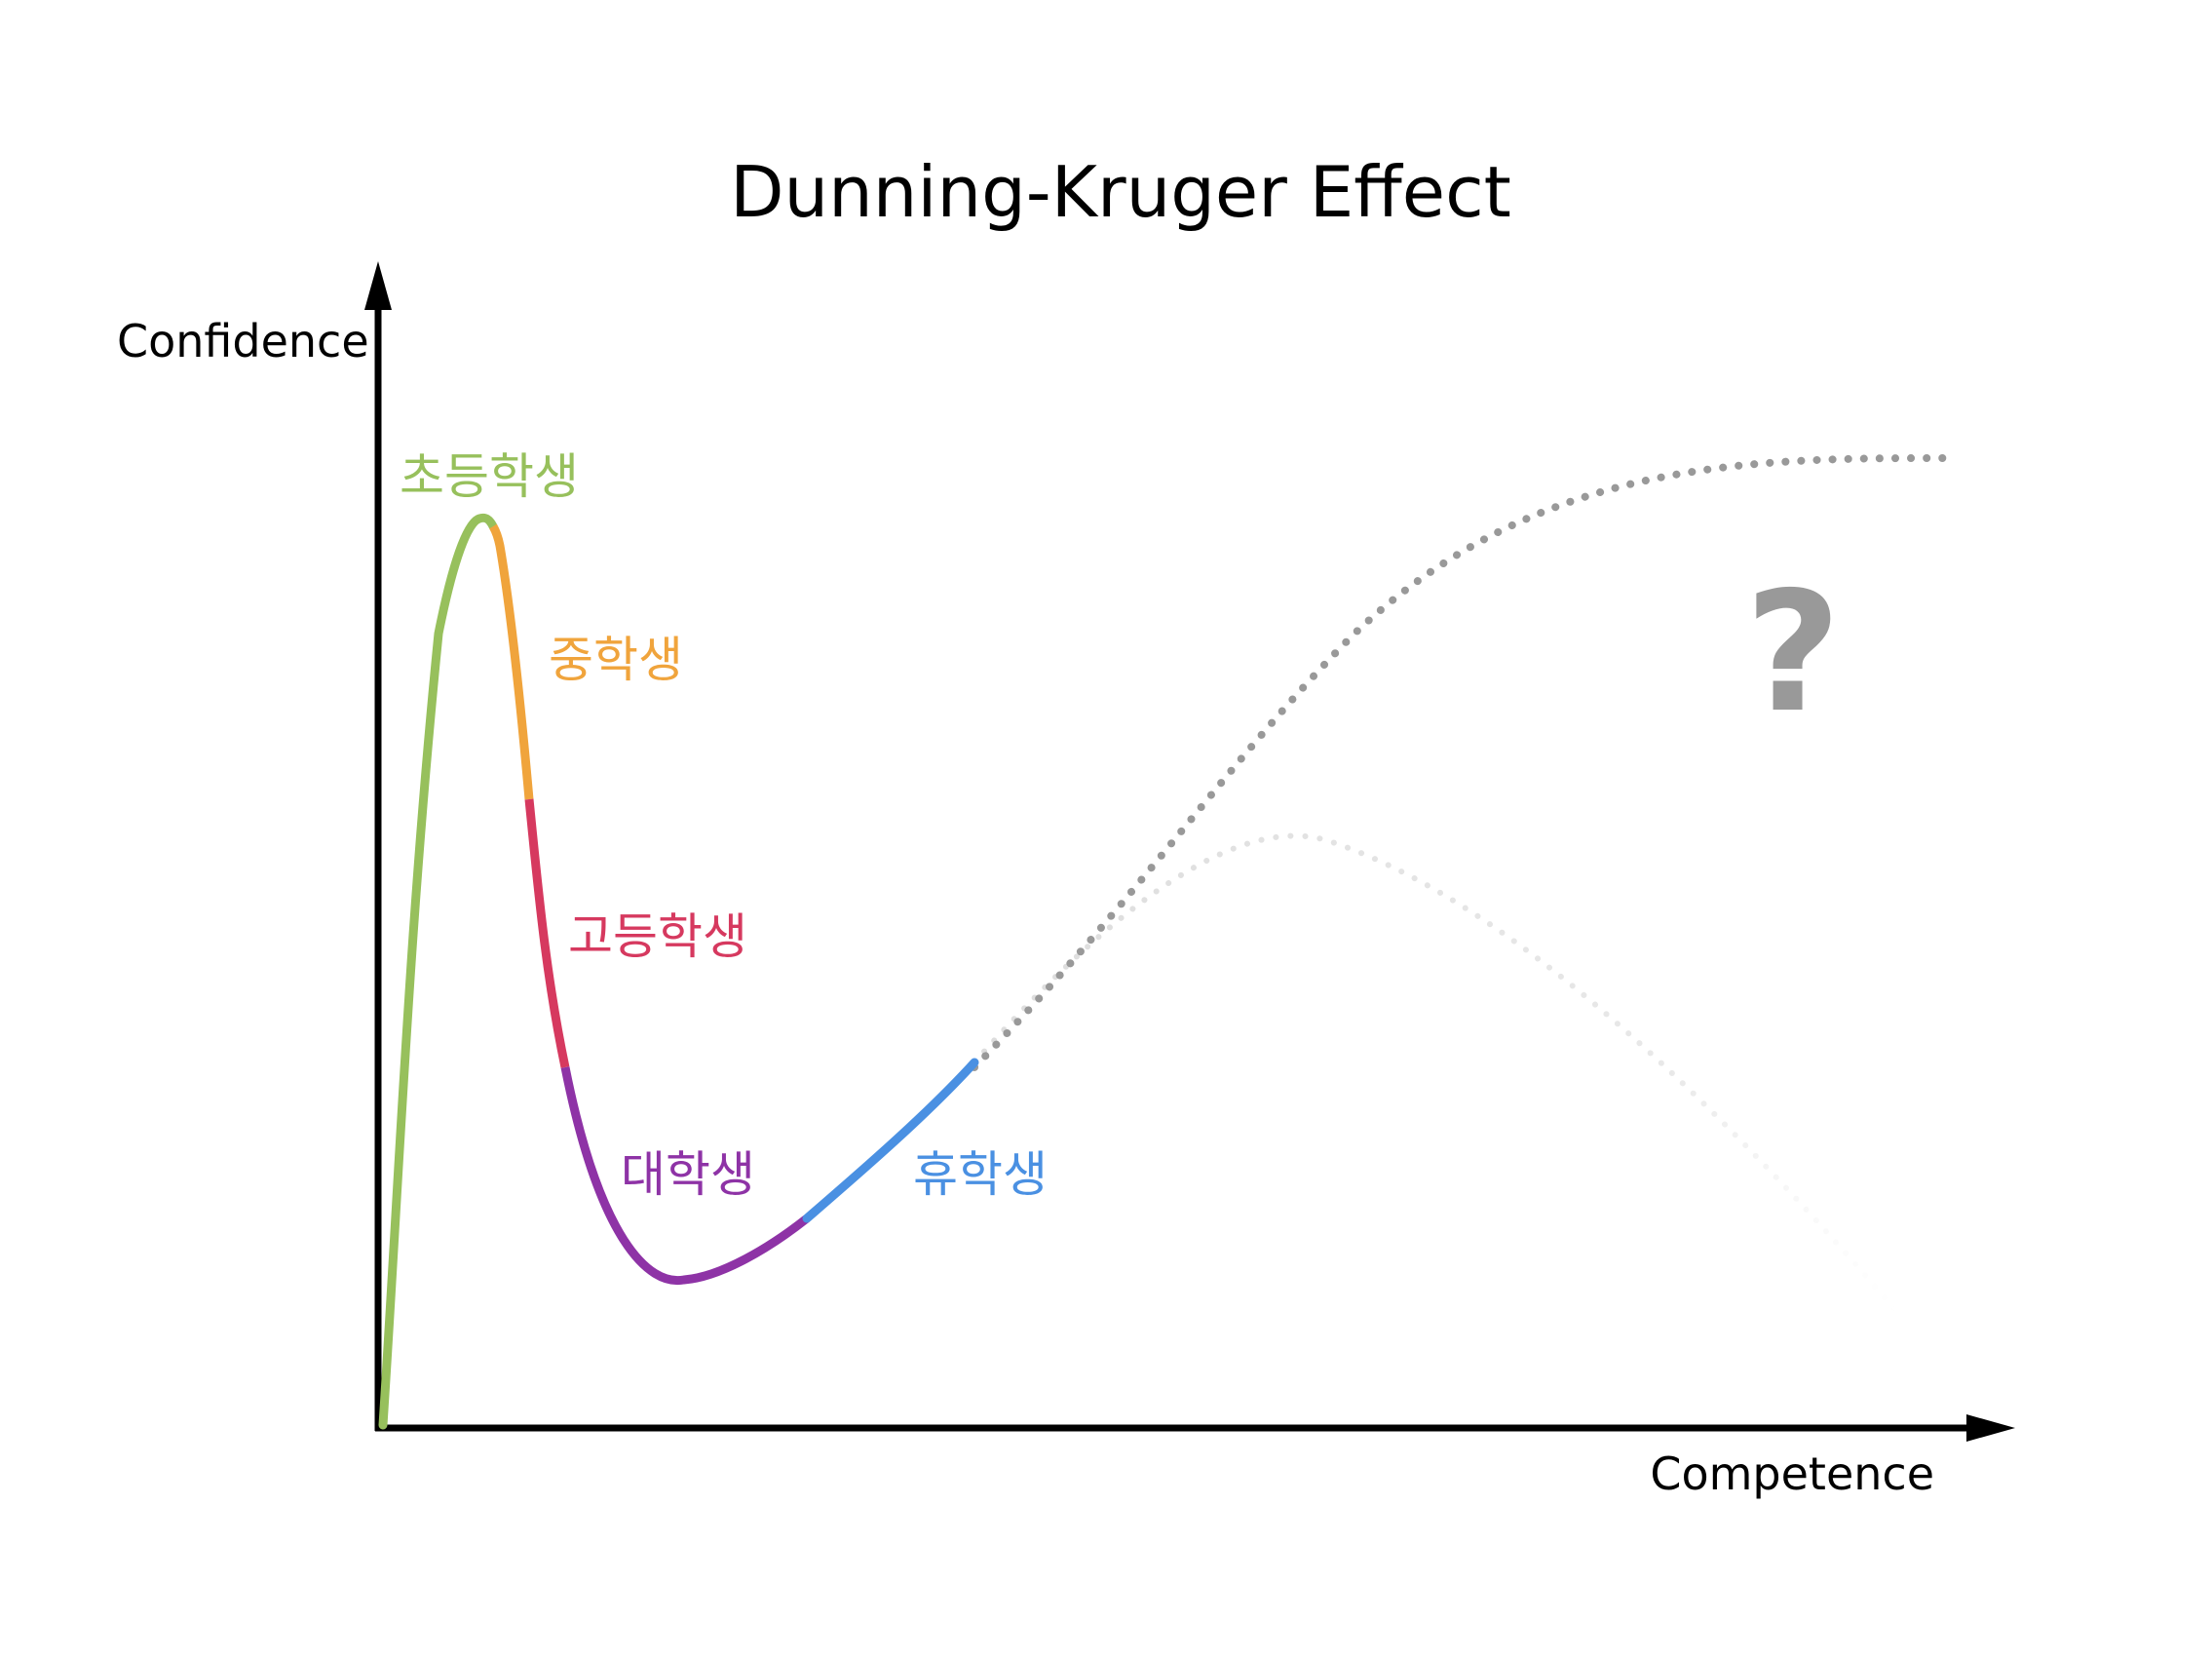  Describe the element at coordinates (243, 341) in the screenshot. I see `y-axis-label: Confidence` at that location.